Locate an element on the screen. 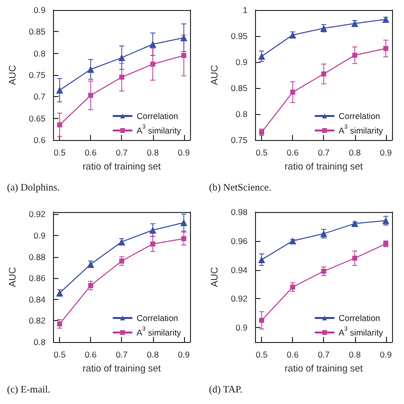 This screenshot has height=404, width=404. y-tick-label: 0.94 is located at coordinates (239, 269).